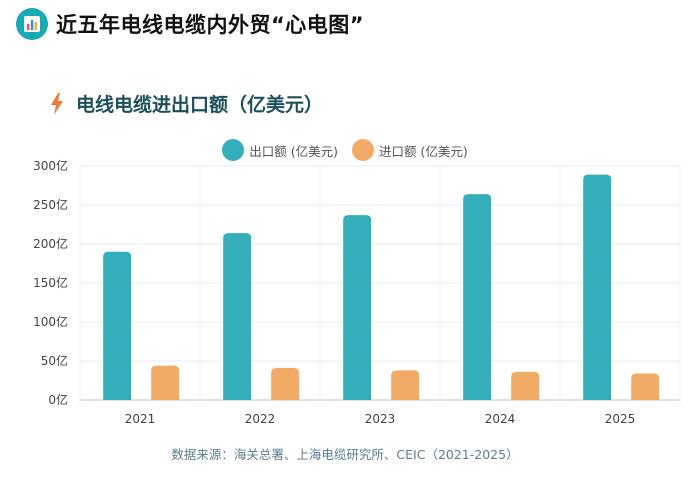 This screenshot has height=496, width=690. I want to click on chart-header: 电线电缆进出口额（亿美元）, so click(186, 103).